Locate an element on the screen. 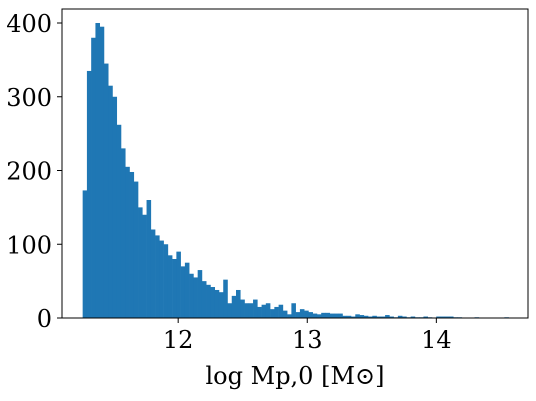 The height and width of the screenshot is (401, 536). y-tick-label: 200 is located at coordinates (29, 172).